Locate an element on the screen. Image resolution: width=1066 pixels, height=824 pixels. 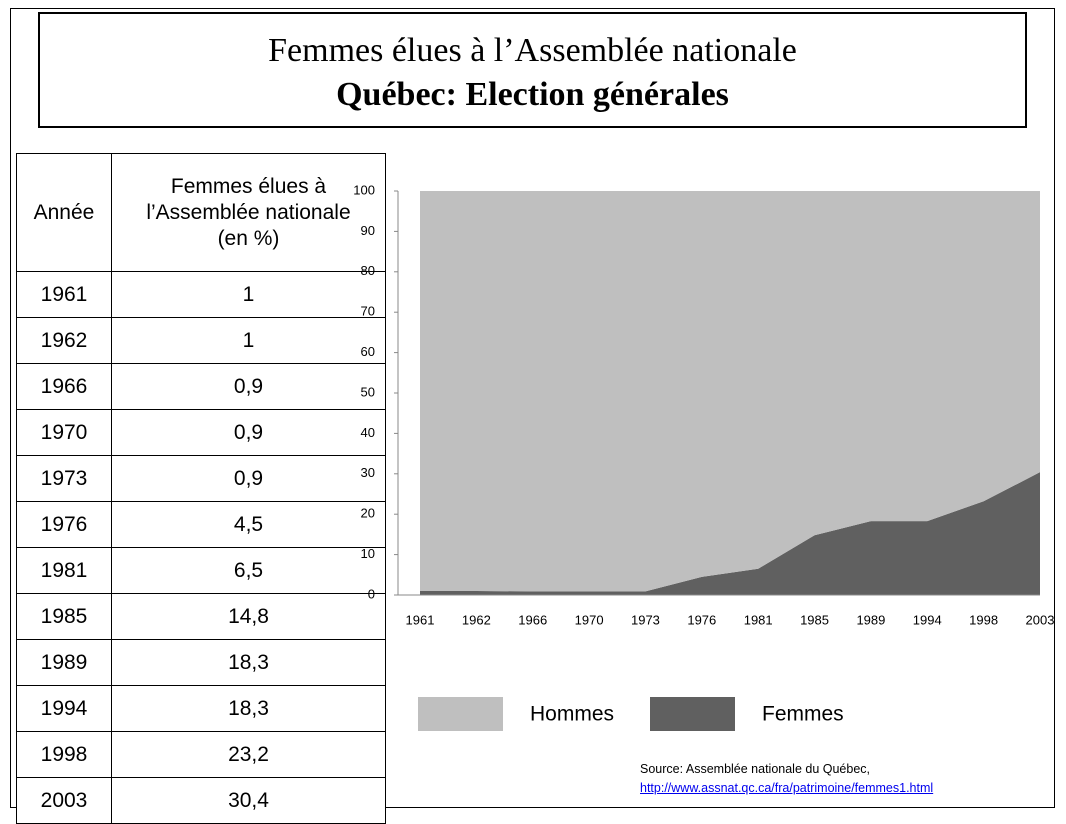
table-row: 1973 0,9 is located at coordinates (201, 478).